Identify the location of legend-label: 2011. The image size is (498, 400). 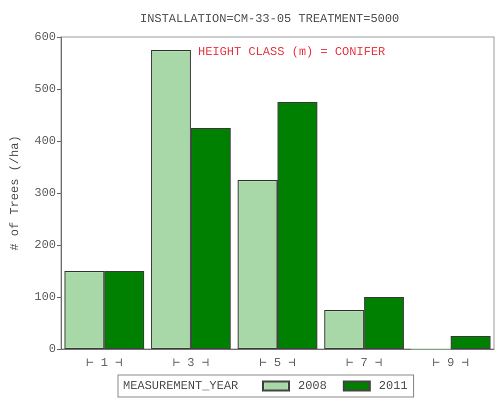
(393, 386).